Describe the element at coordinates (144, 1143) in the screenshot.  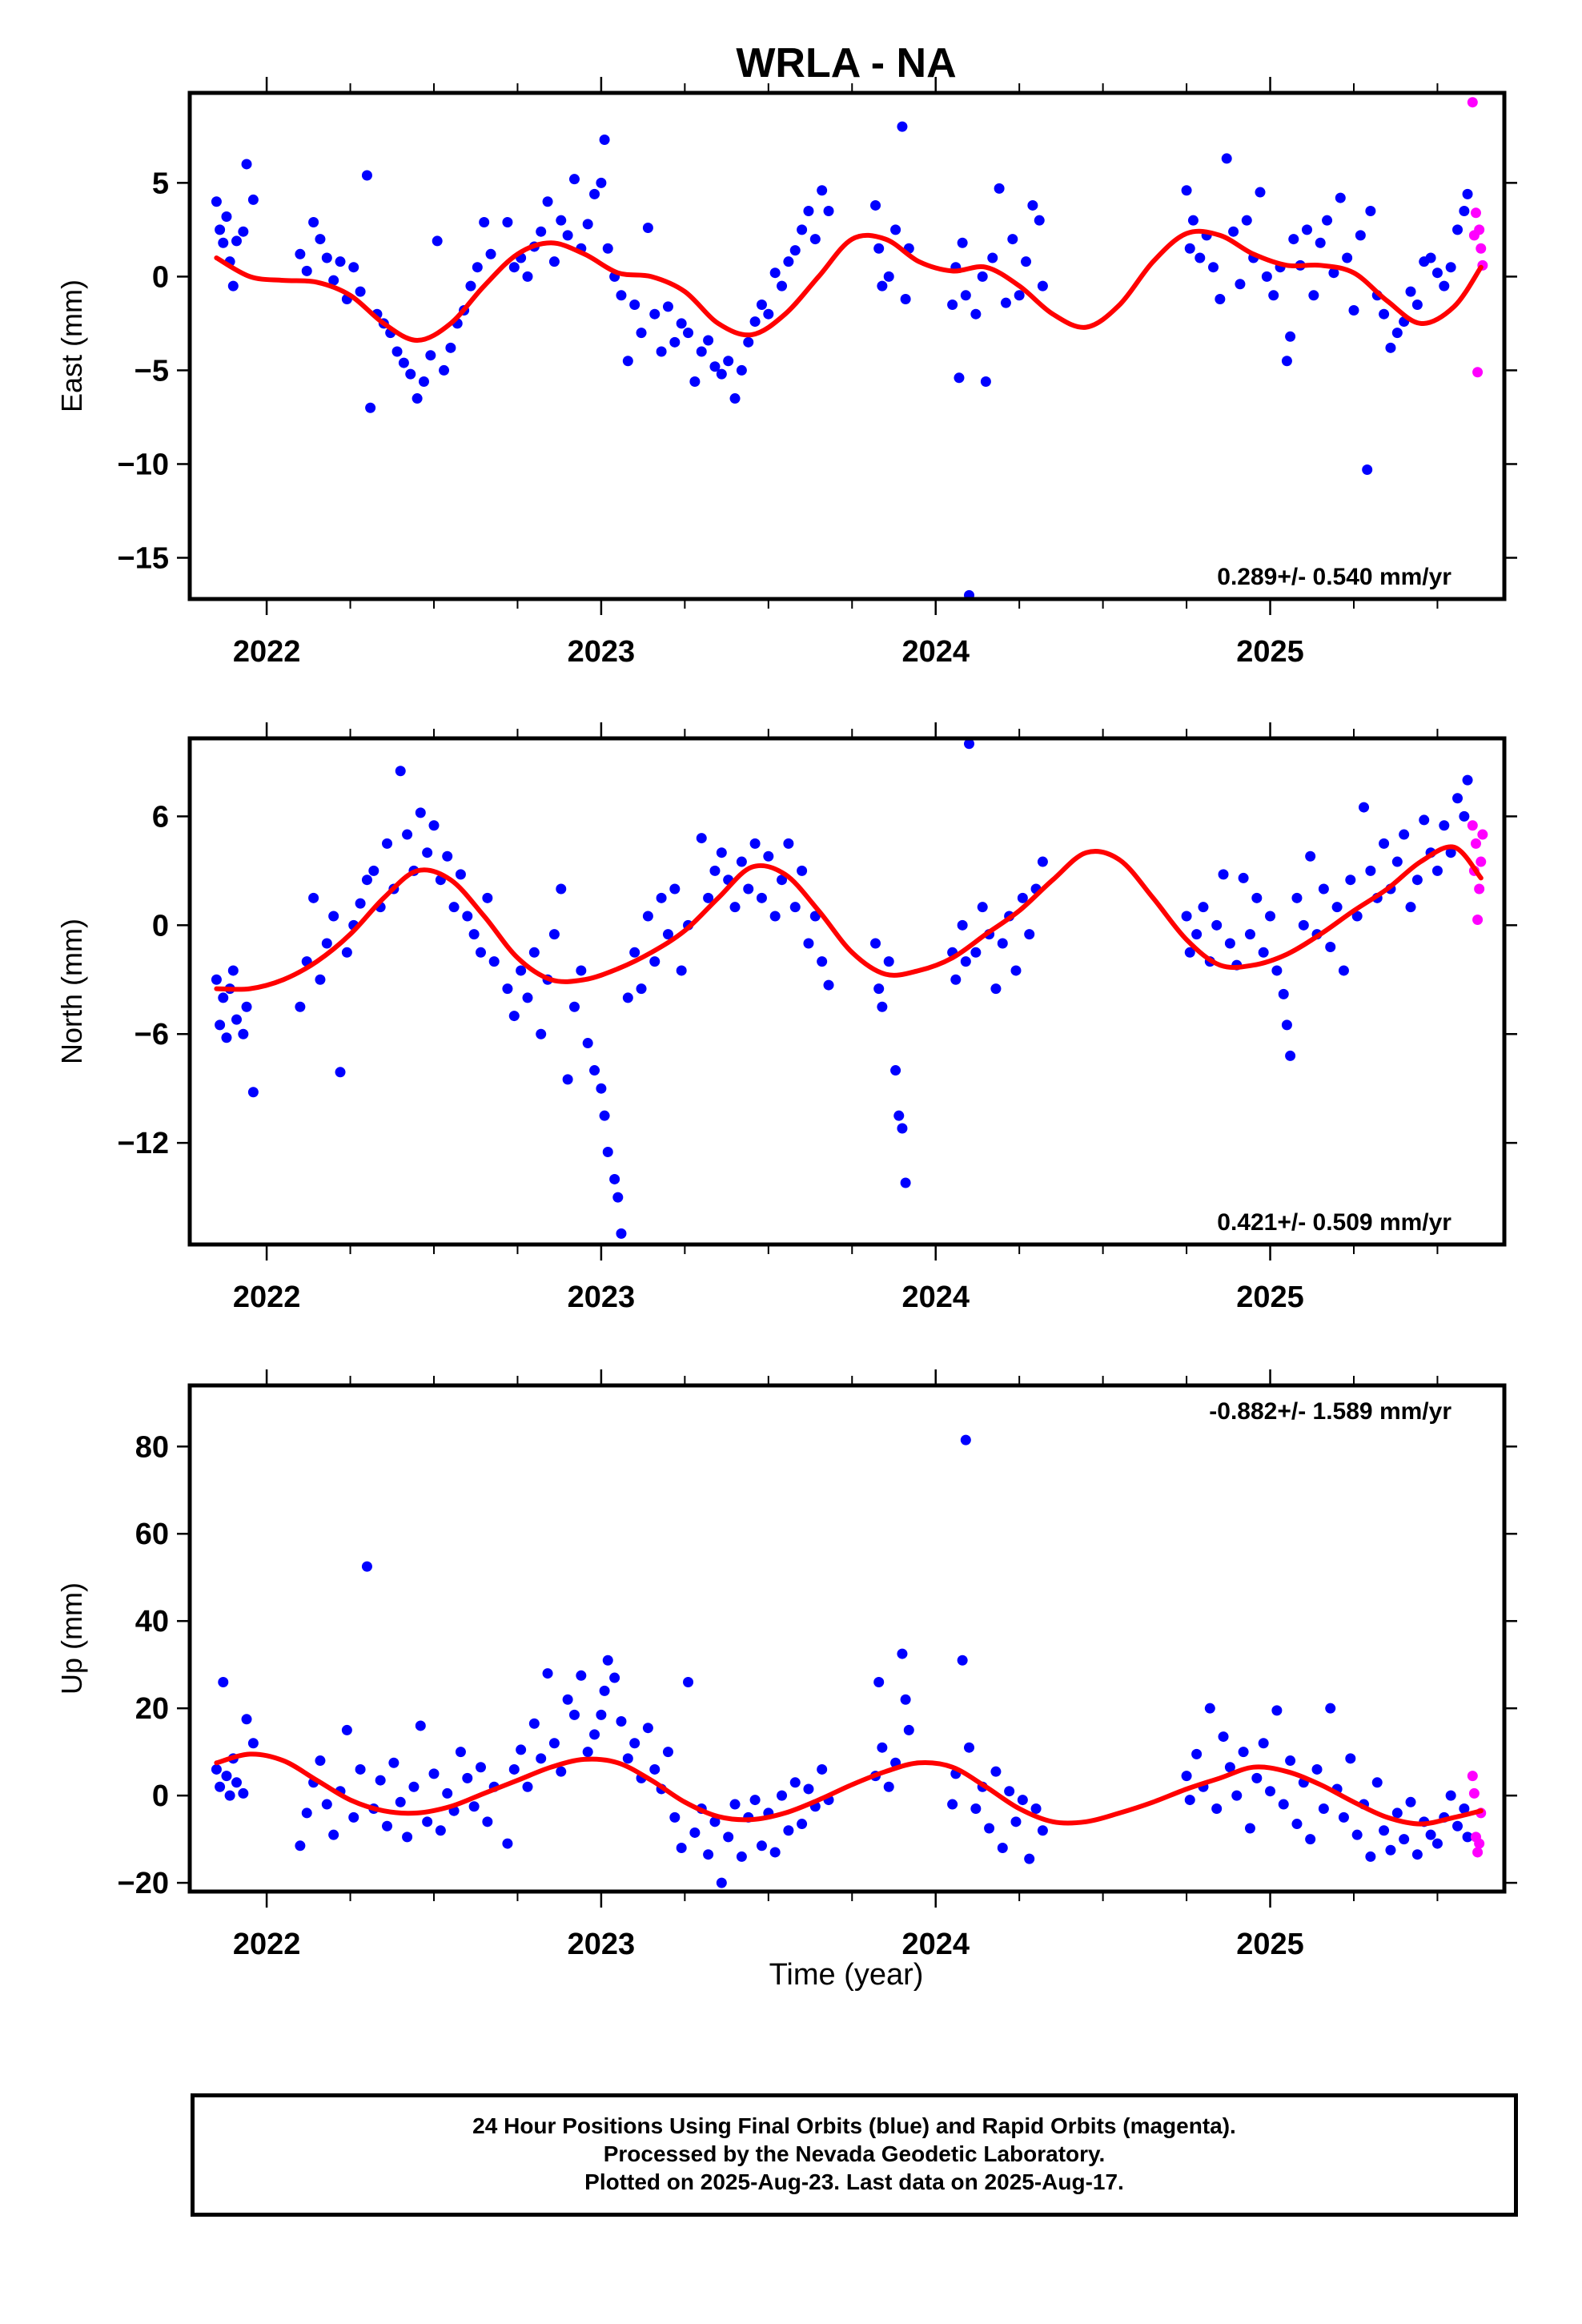
I see `y-tick-label: −12` at that location.